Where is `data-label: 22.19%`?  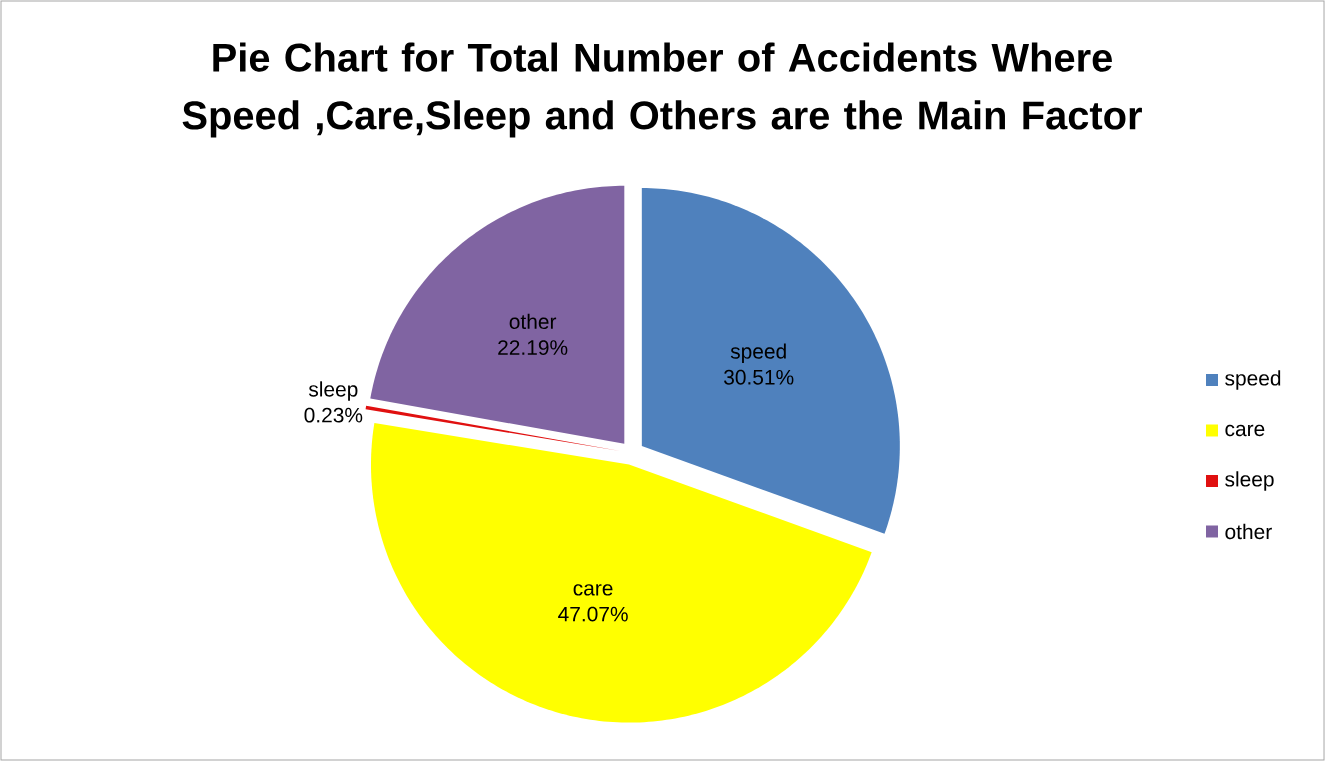
data-label: 22.19% is located at coordinates (533, 347).